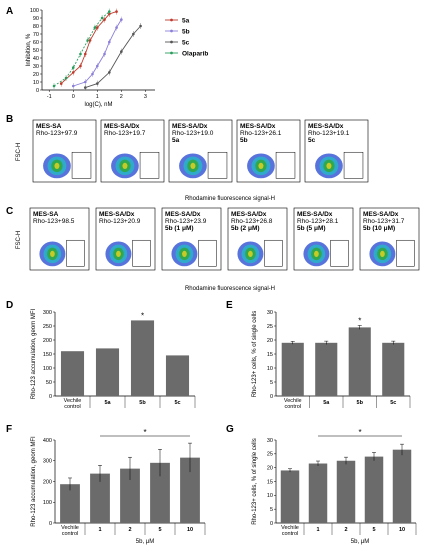  I want to click on series-line-5c, so click(113, 57).